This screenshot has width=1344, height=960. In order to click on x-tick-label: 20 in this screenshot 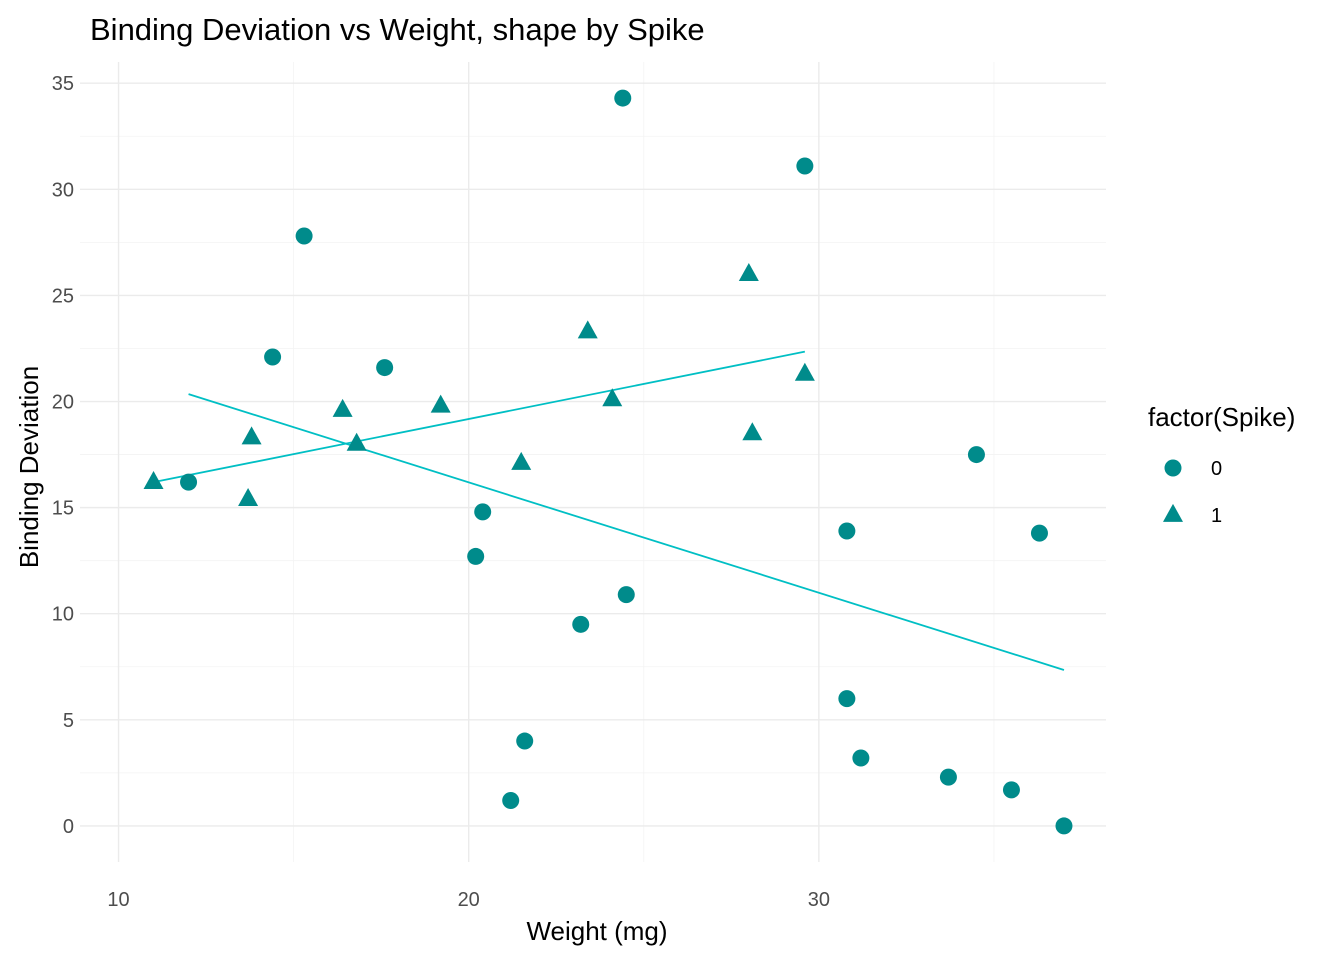, I will do `click(469, 900)`.